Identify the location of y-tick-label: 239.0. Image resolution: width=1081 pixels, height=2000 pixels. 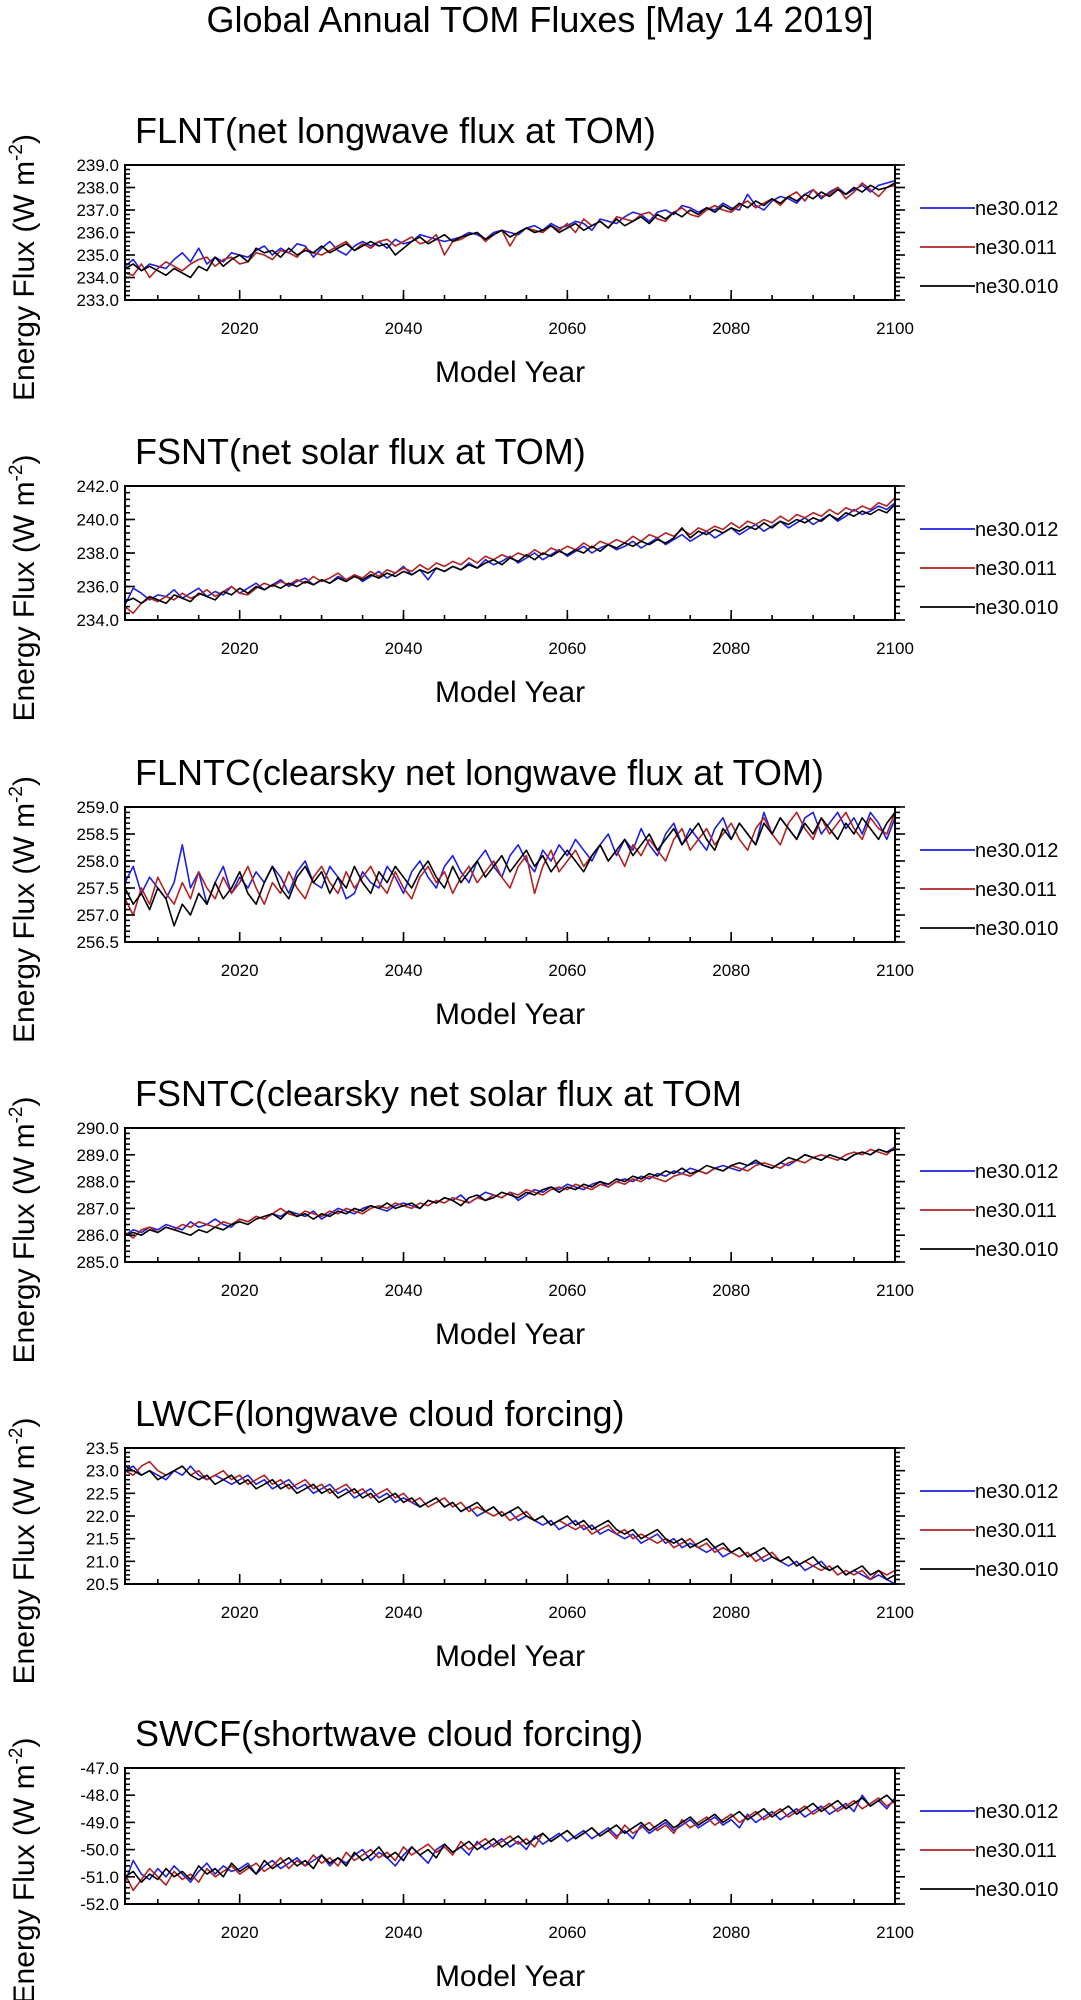
(97, 165).